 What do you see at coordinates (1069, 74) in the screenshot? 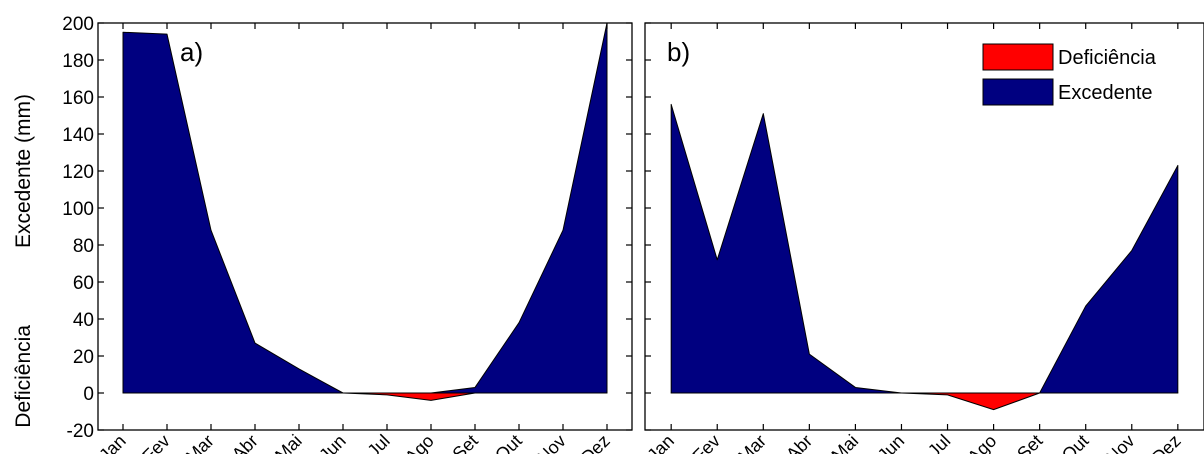
I see `legend: Deficiência Excedente` at bounding box center [1069, 74].